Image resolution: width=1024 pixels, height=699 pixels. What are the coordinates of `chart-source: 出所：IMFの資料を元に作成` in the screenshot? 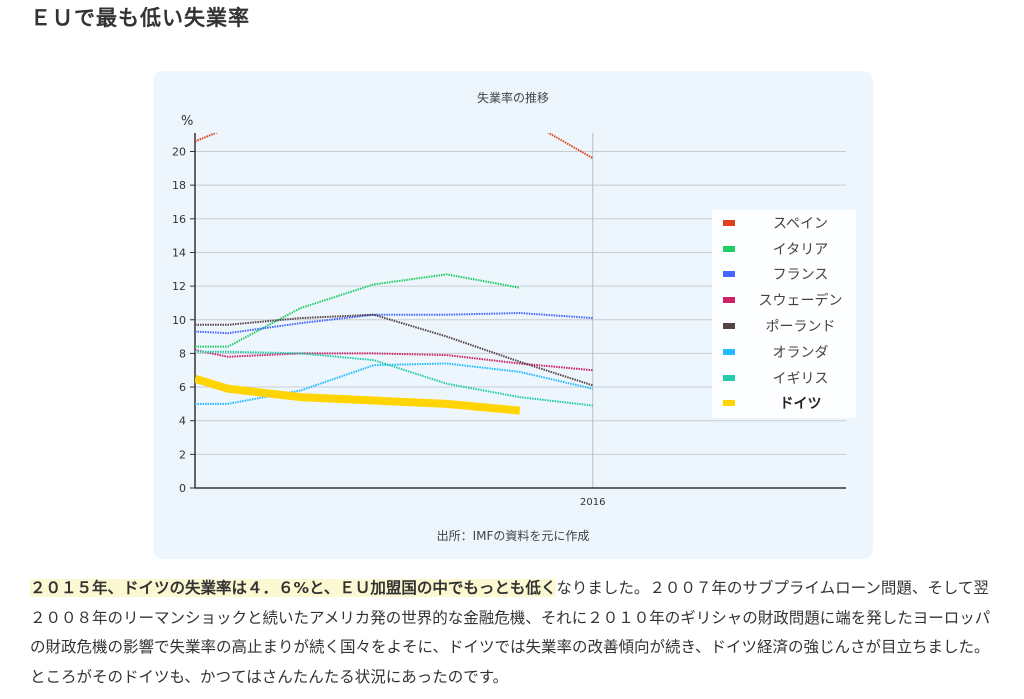 It's located at (513, 536).